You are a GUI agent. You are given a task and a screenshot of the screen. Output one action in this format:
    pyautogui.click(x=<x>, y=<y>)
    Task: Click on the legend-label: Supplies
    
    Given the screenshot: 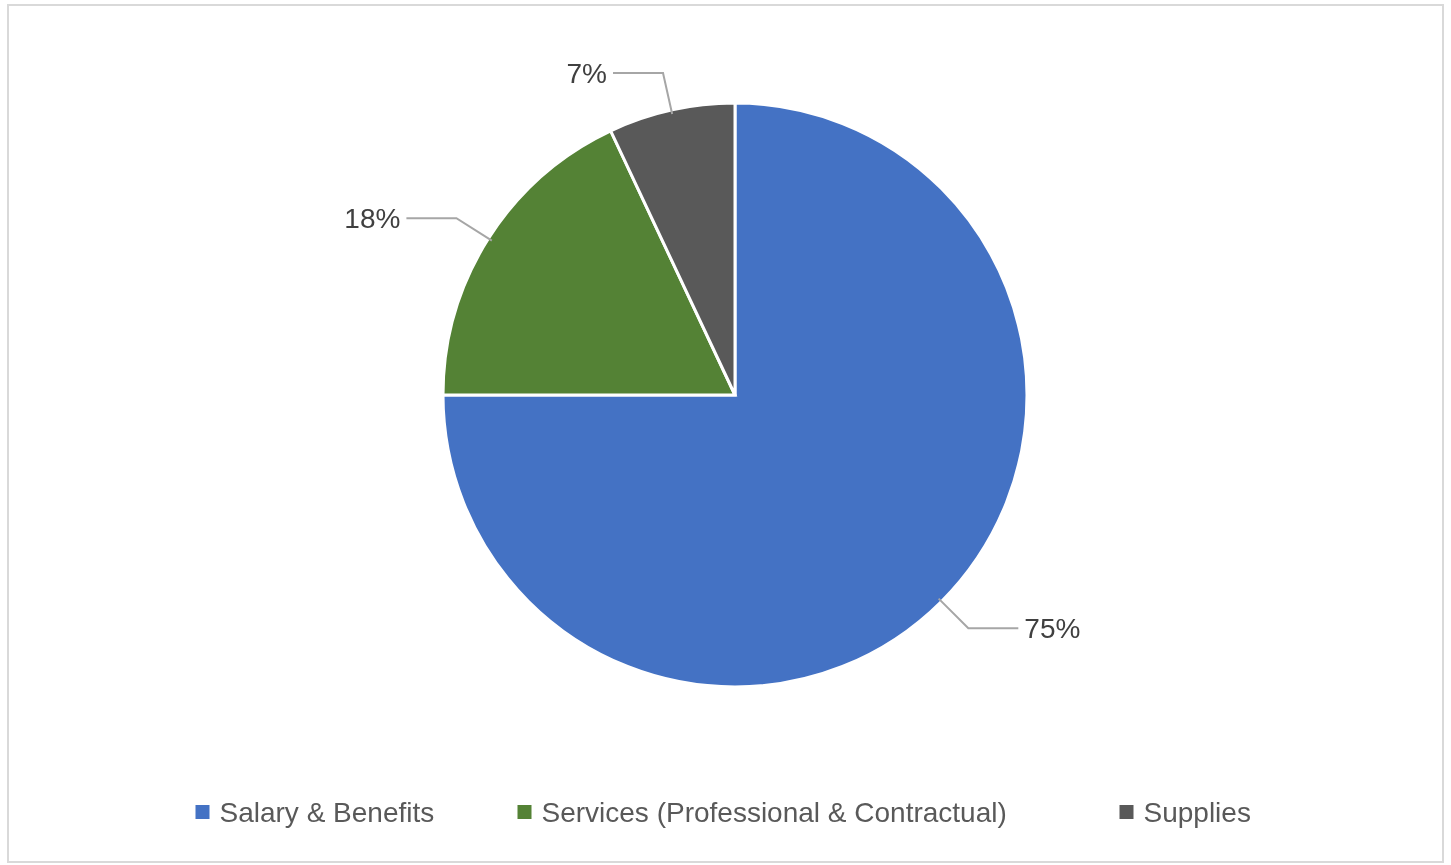 What is the action you would take?
    pyautogui.click(x=1197, y=812)
    